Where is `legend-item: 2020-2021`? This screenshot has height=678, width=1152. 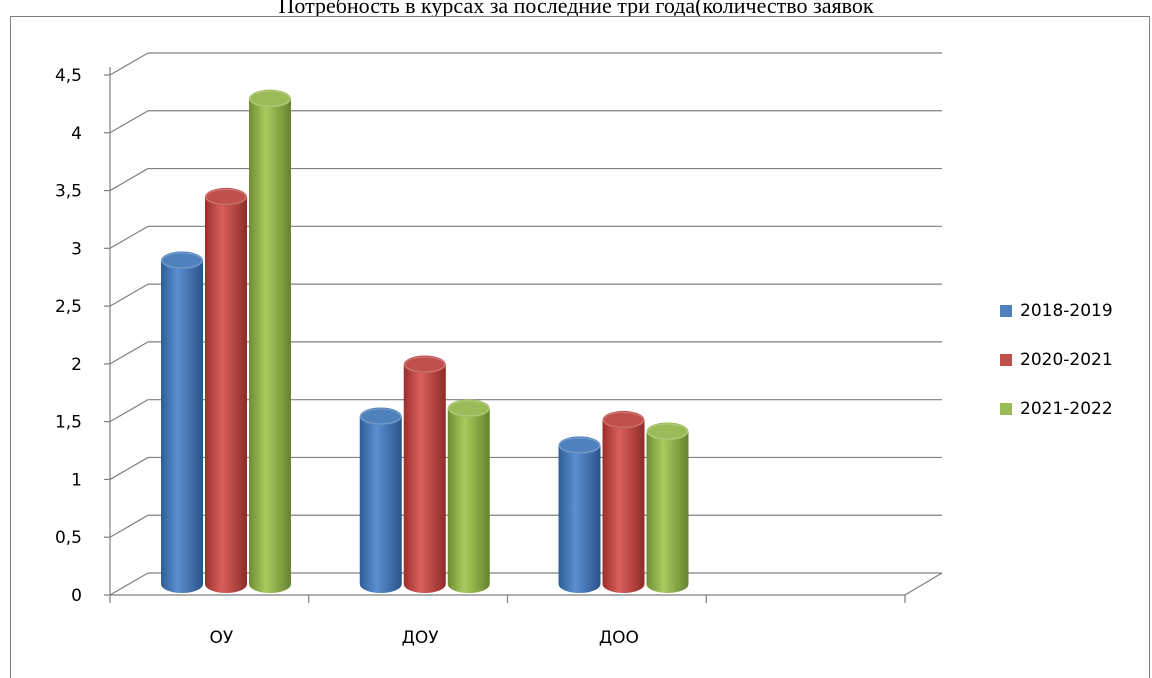 legend-item: 2020-2021 is located at coordinates (1056, 359).